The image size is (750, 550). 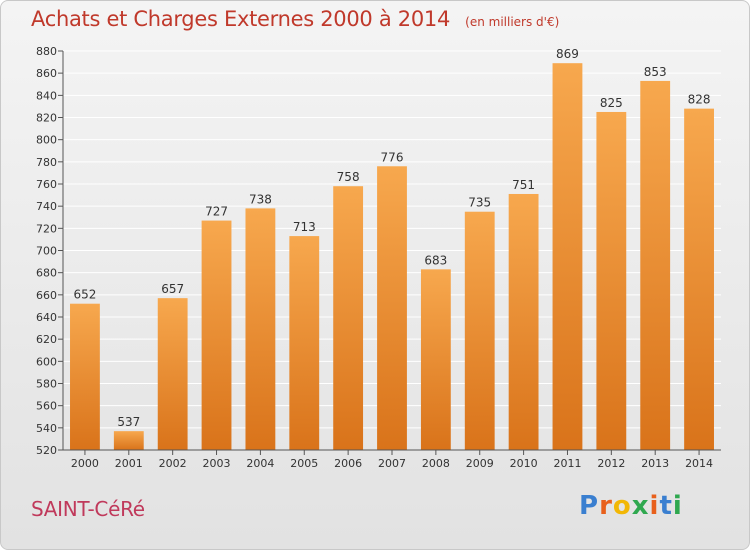 I want to click on x-tick-label: 2011, so click(x=567, y=463).